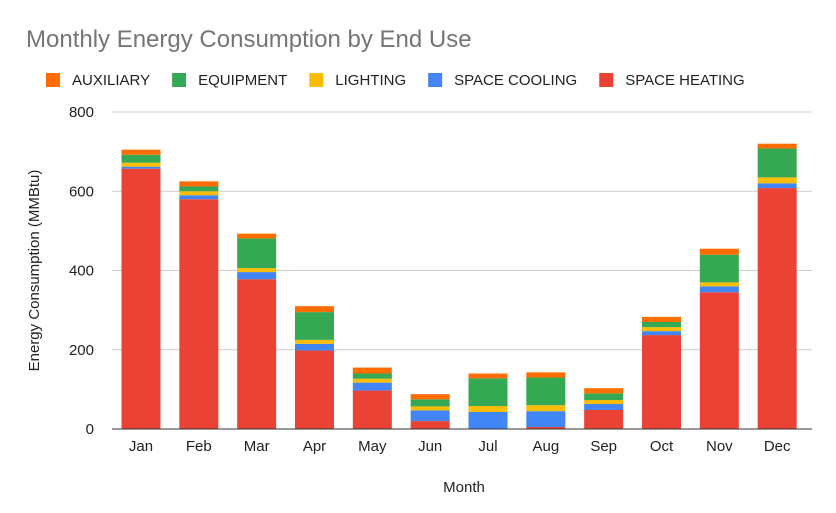 The height and width of the screenshot is (513, 836). I want to click on bar-space-cooling-sep, so click(604, 407).